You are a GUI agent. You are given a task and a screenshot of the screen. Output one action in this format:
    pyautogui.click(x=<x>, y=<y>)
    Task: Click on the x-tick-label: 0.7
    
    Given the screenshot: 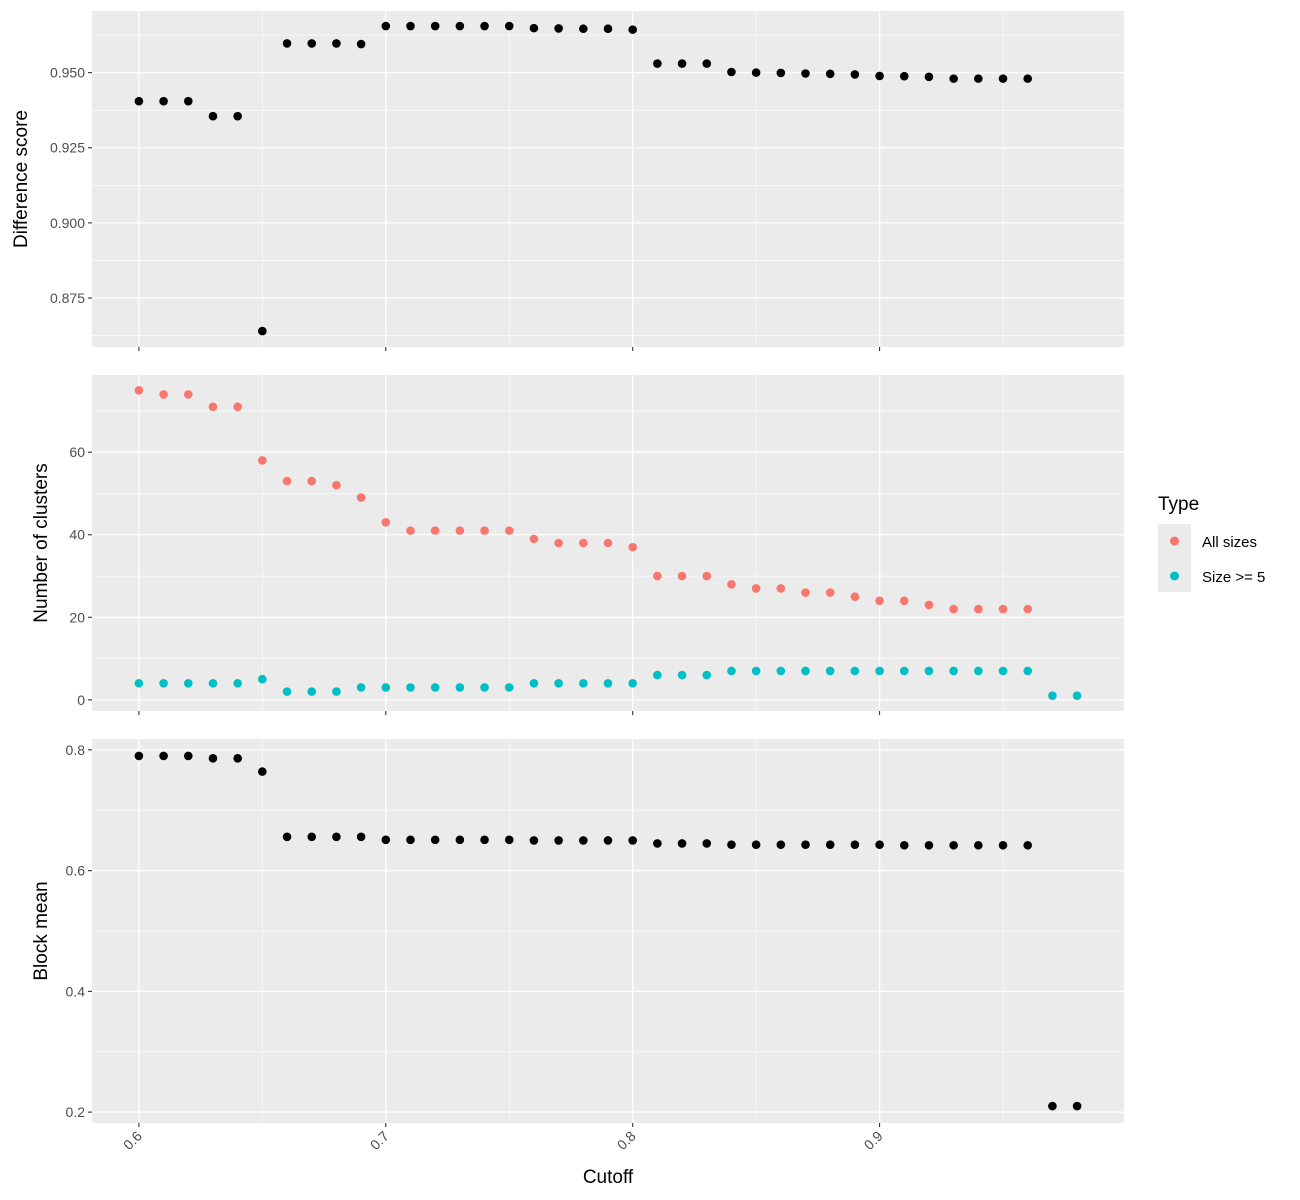 What is the action you would take?
    pyautogui.click(x=379, y=1140)
    